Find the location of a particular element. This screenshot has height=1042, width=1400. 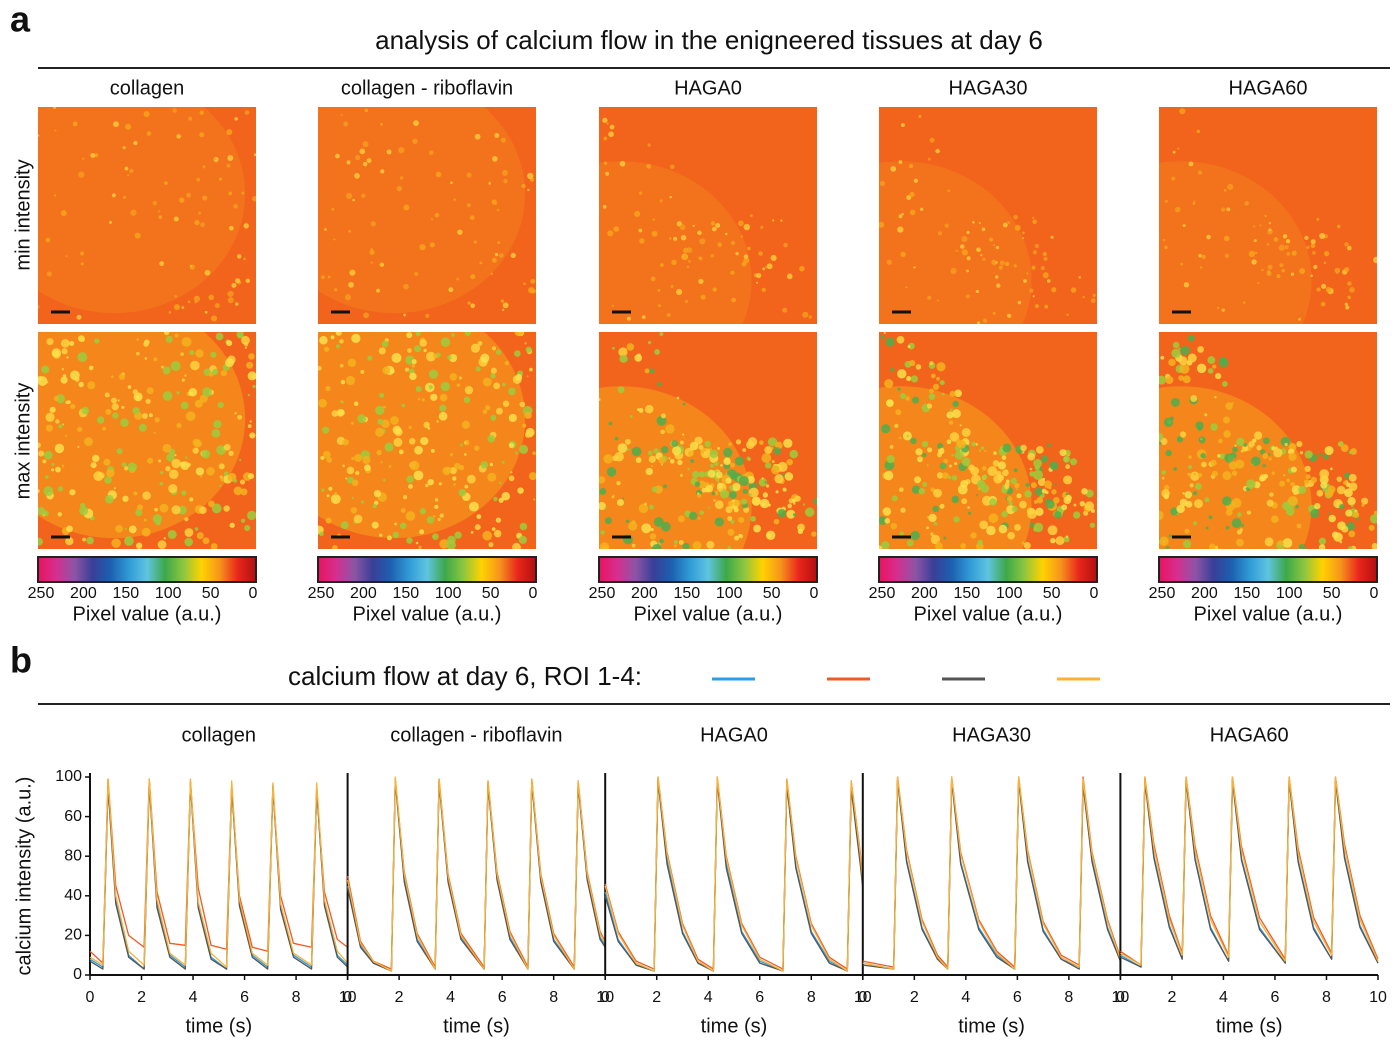

x-tick-label: 8 is located at coordinates (1068, 997).